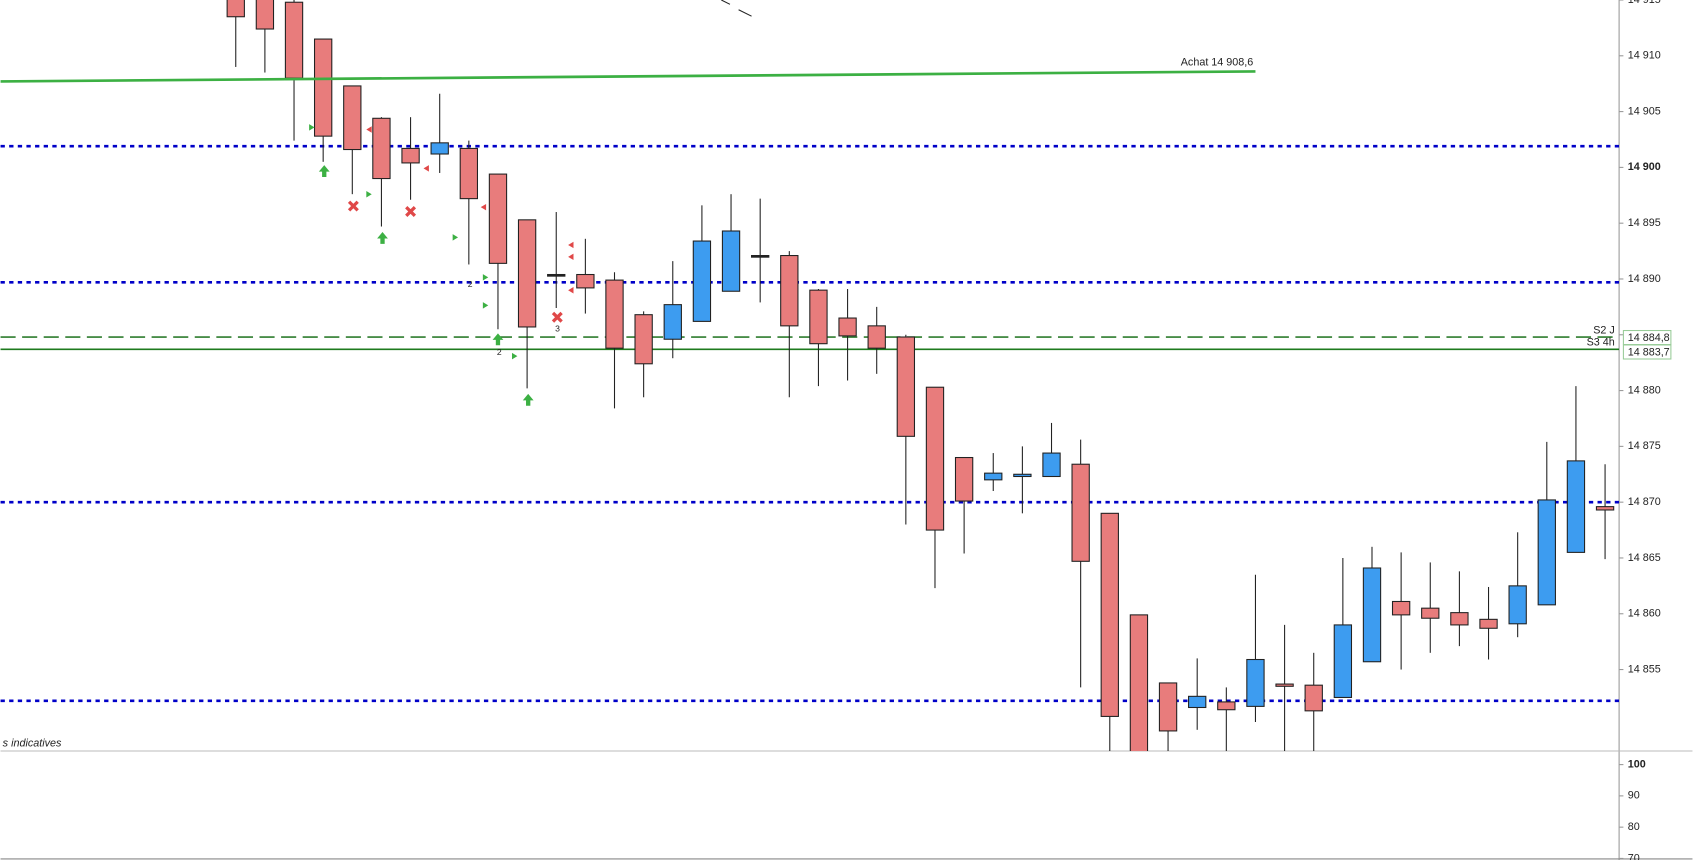 Image resolution: width=1693 pixels, height=860 pixels. Describe the element at coordinates (1634, 856) in the screenshot. I see `y-tick-label: 70` at that location.